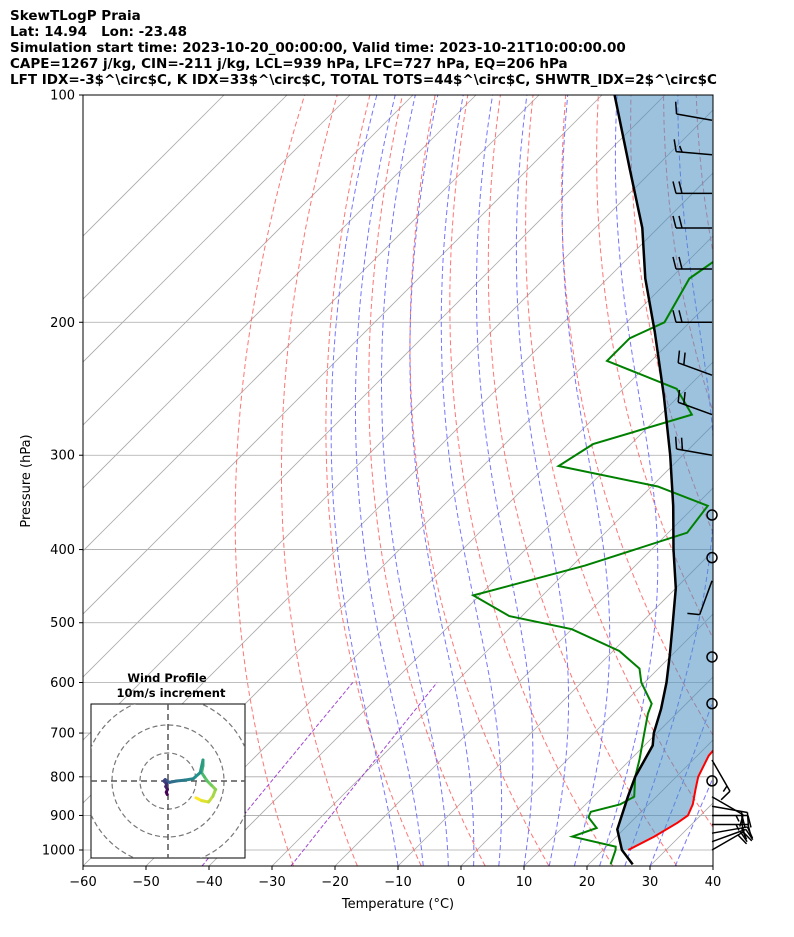  I want to click on y-tick-label: 300, so click(62, 456).